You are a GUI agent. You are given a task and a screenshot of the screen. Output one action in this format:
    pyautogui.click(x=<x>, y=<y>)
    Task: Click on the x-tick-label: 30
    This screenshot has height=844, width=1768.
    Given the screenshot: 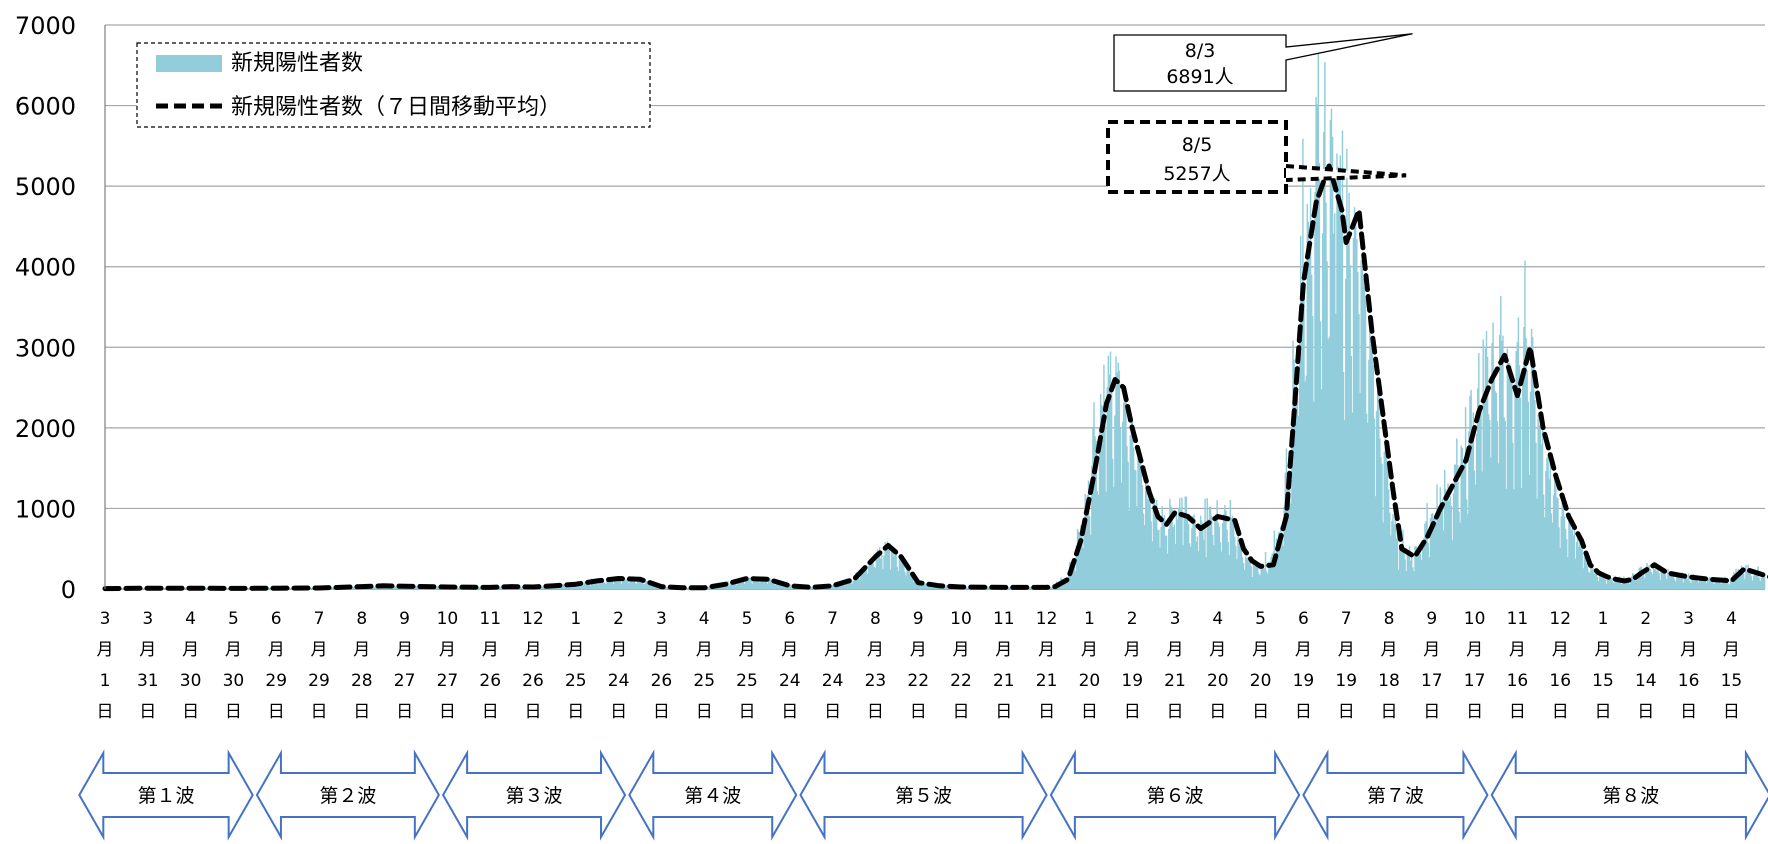 What is the action you would take?
    pyautogui.click(x=234, y=681)
    